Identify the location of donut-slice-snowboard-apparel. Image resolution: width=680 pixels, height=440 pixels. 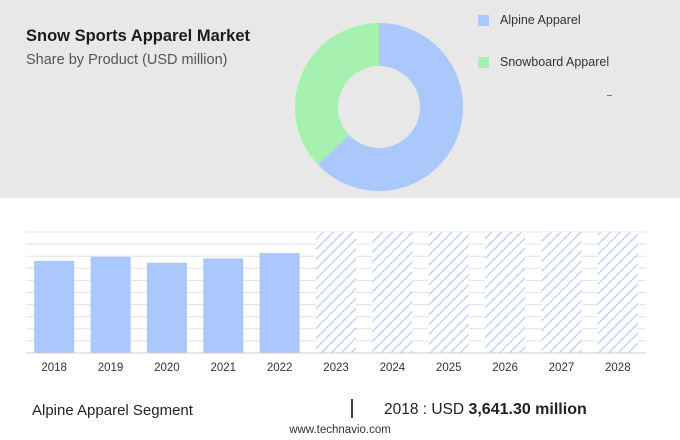
(337, 93).